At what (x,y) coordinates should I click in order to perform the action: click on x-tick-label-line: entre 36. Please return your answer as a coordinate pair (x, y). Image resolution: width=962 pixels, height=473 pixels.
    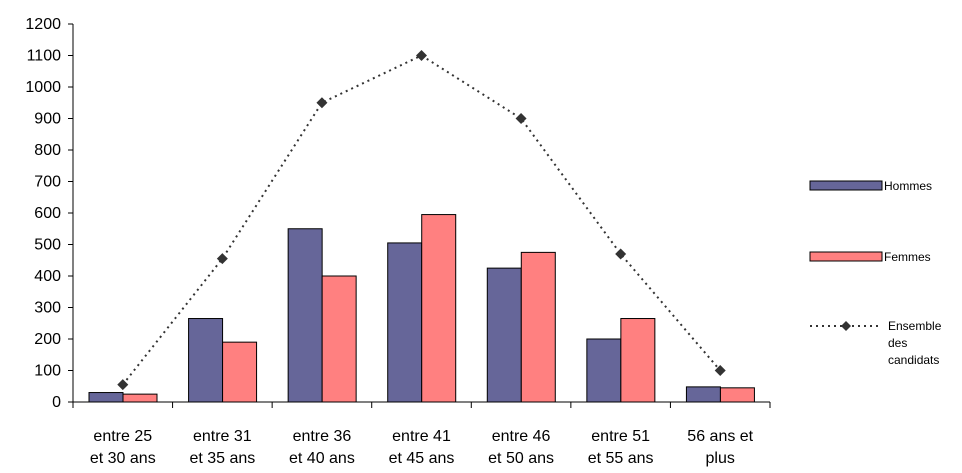
    Looking at the image, I should click on (322, 436).